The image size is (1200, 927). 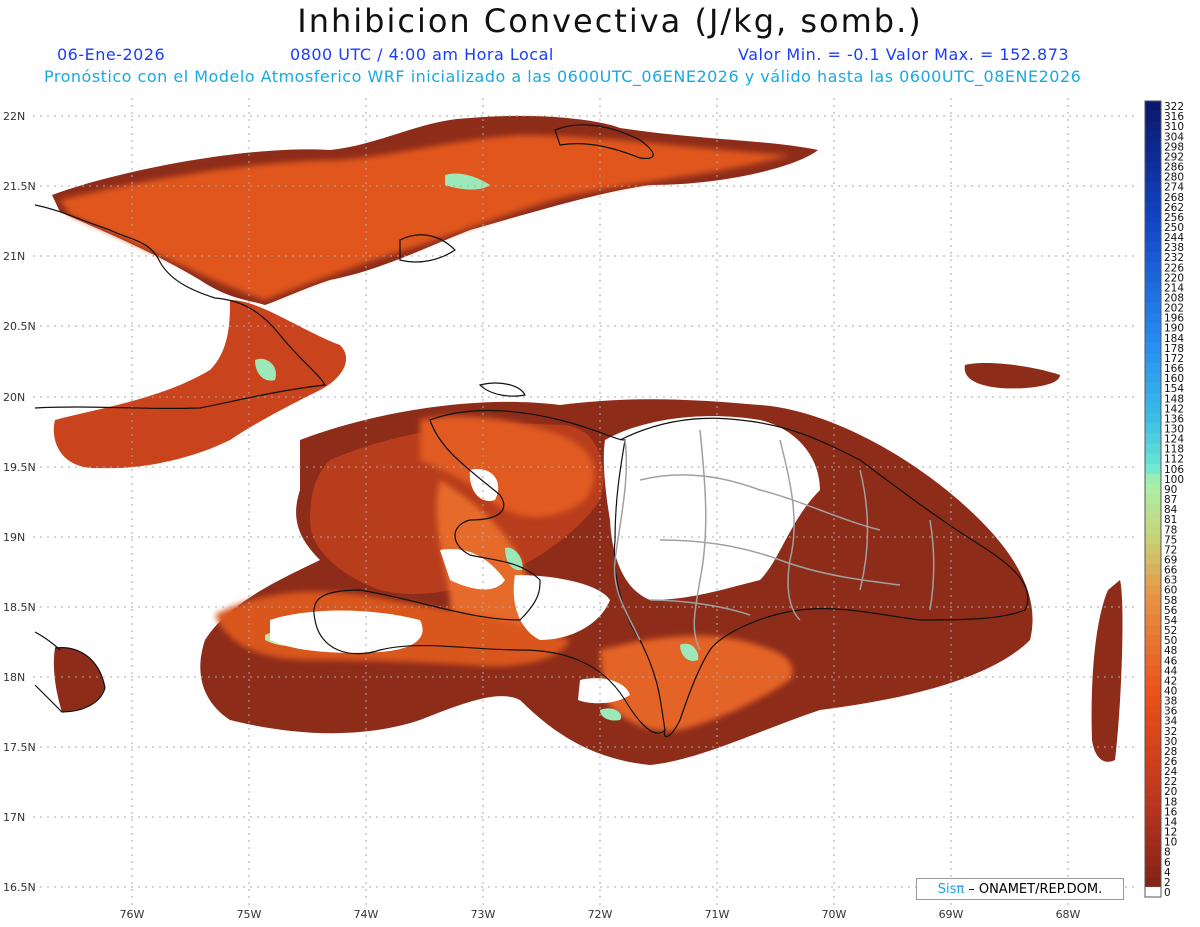 I want to click on legend-label: 190, so click(x=1174, y=329).